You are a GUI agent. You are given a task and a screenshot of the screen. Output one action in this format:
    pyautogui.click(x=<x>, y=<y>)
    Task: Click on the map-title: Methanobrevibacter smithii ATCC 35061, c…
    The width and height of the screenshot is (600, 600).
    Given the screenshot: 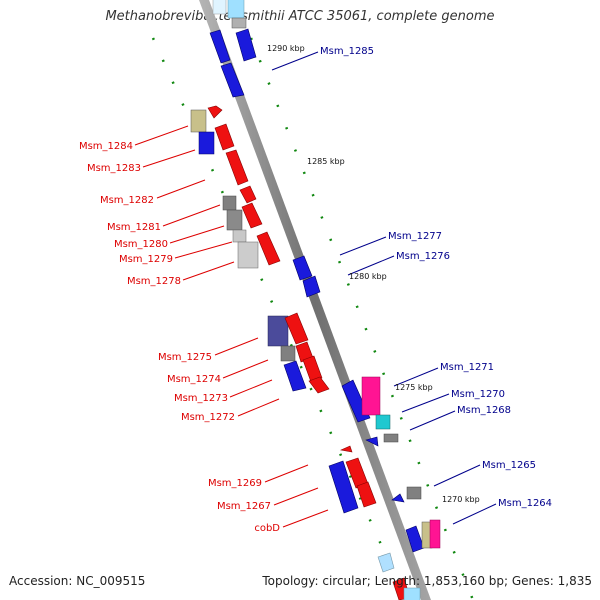 What is the action you would take?
    pyautogui.click(x=300, y=16)
    